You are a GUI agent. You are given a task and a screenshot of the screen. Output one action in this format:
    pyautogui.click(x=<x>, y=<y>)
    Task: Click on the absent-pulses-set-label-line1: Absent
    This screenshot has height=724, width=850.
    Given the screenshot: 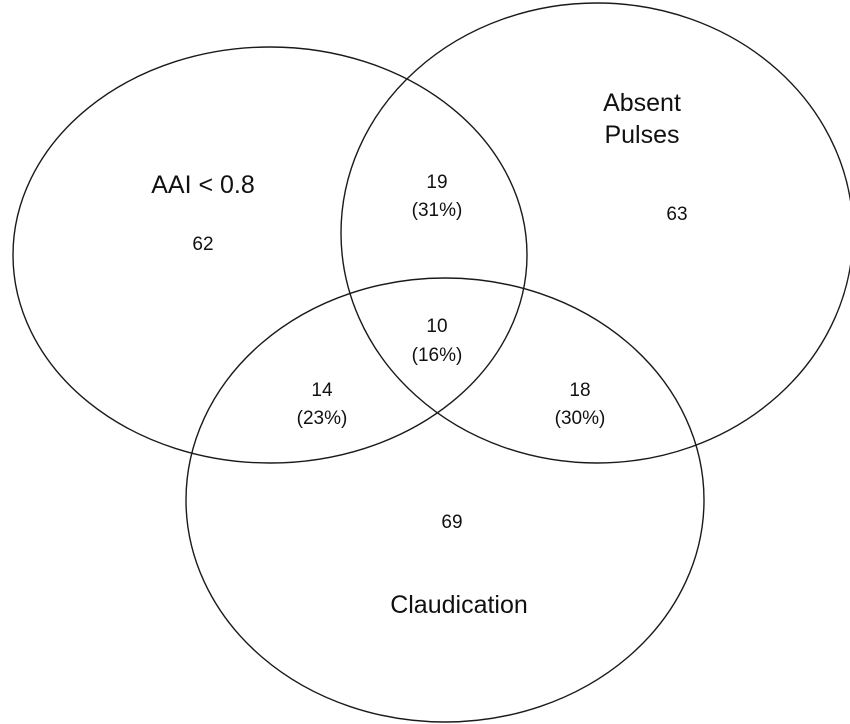 What is the action you would take?
    pyautogui.click(x=642, y=103)
    